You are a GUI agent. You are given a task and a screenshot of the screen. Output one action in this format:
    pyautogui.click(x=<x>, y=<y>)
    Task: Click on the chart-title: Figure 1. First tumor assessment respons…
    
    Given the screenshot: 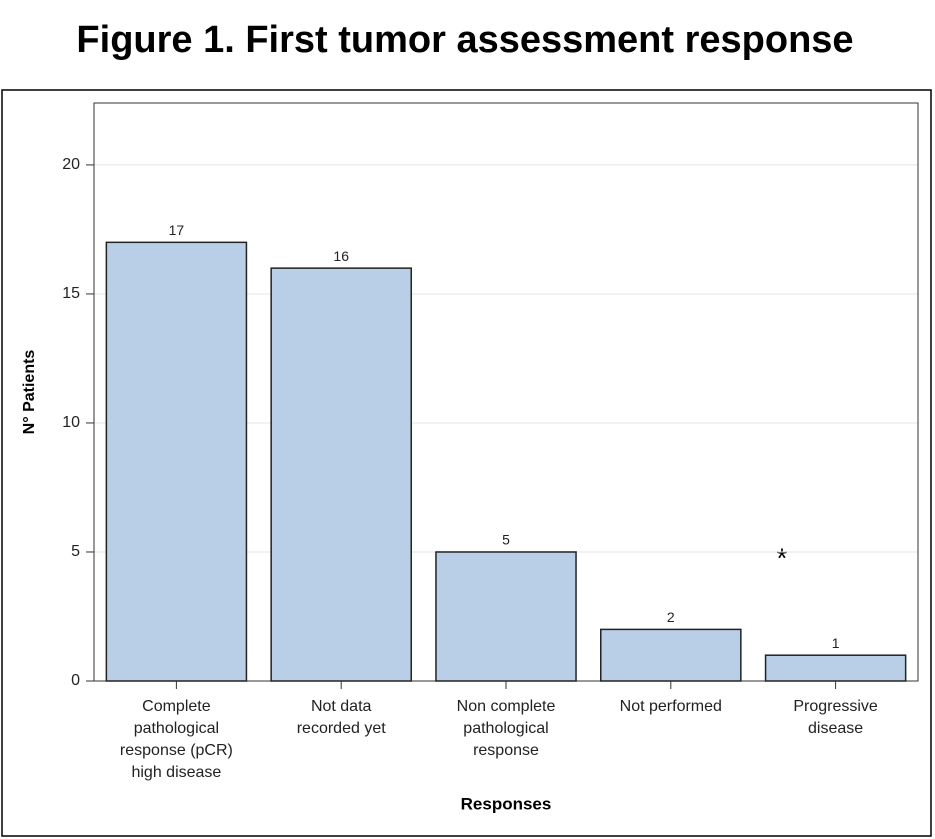 What is the action you would take?
    pyautogui.click(x=464, y=40)
    